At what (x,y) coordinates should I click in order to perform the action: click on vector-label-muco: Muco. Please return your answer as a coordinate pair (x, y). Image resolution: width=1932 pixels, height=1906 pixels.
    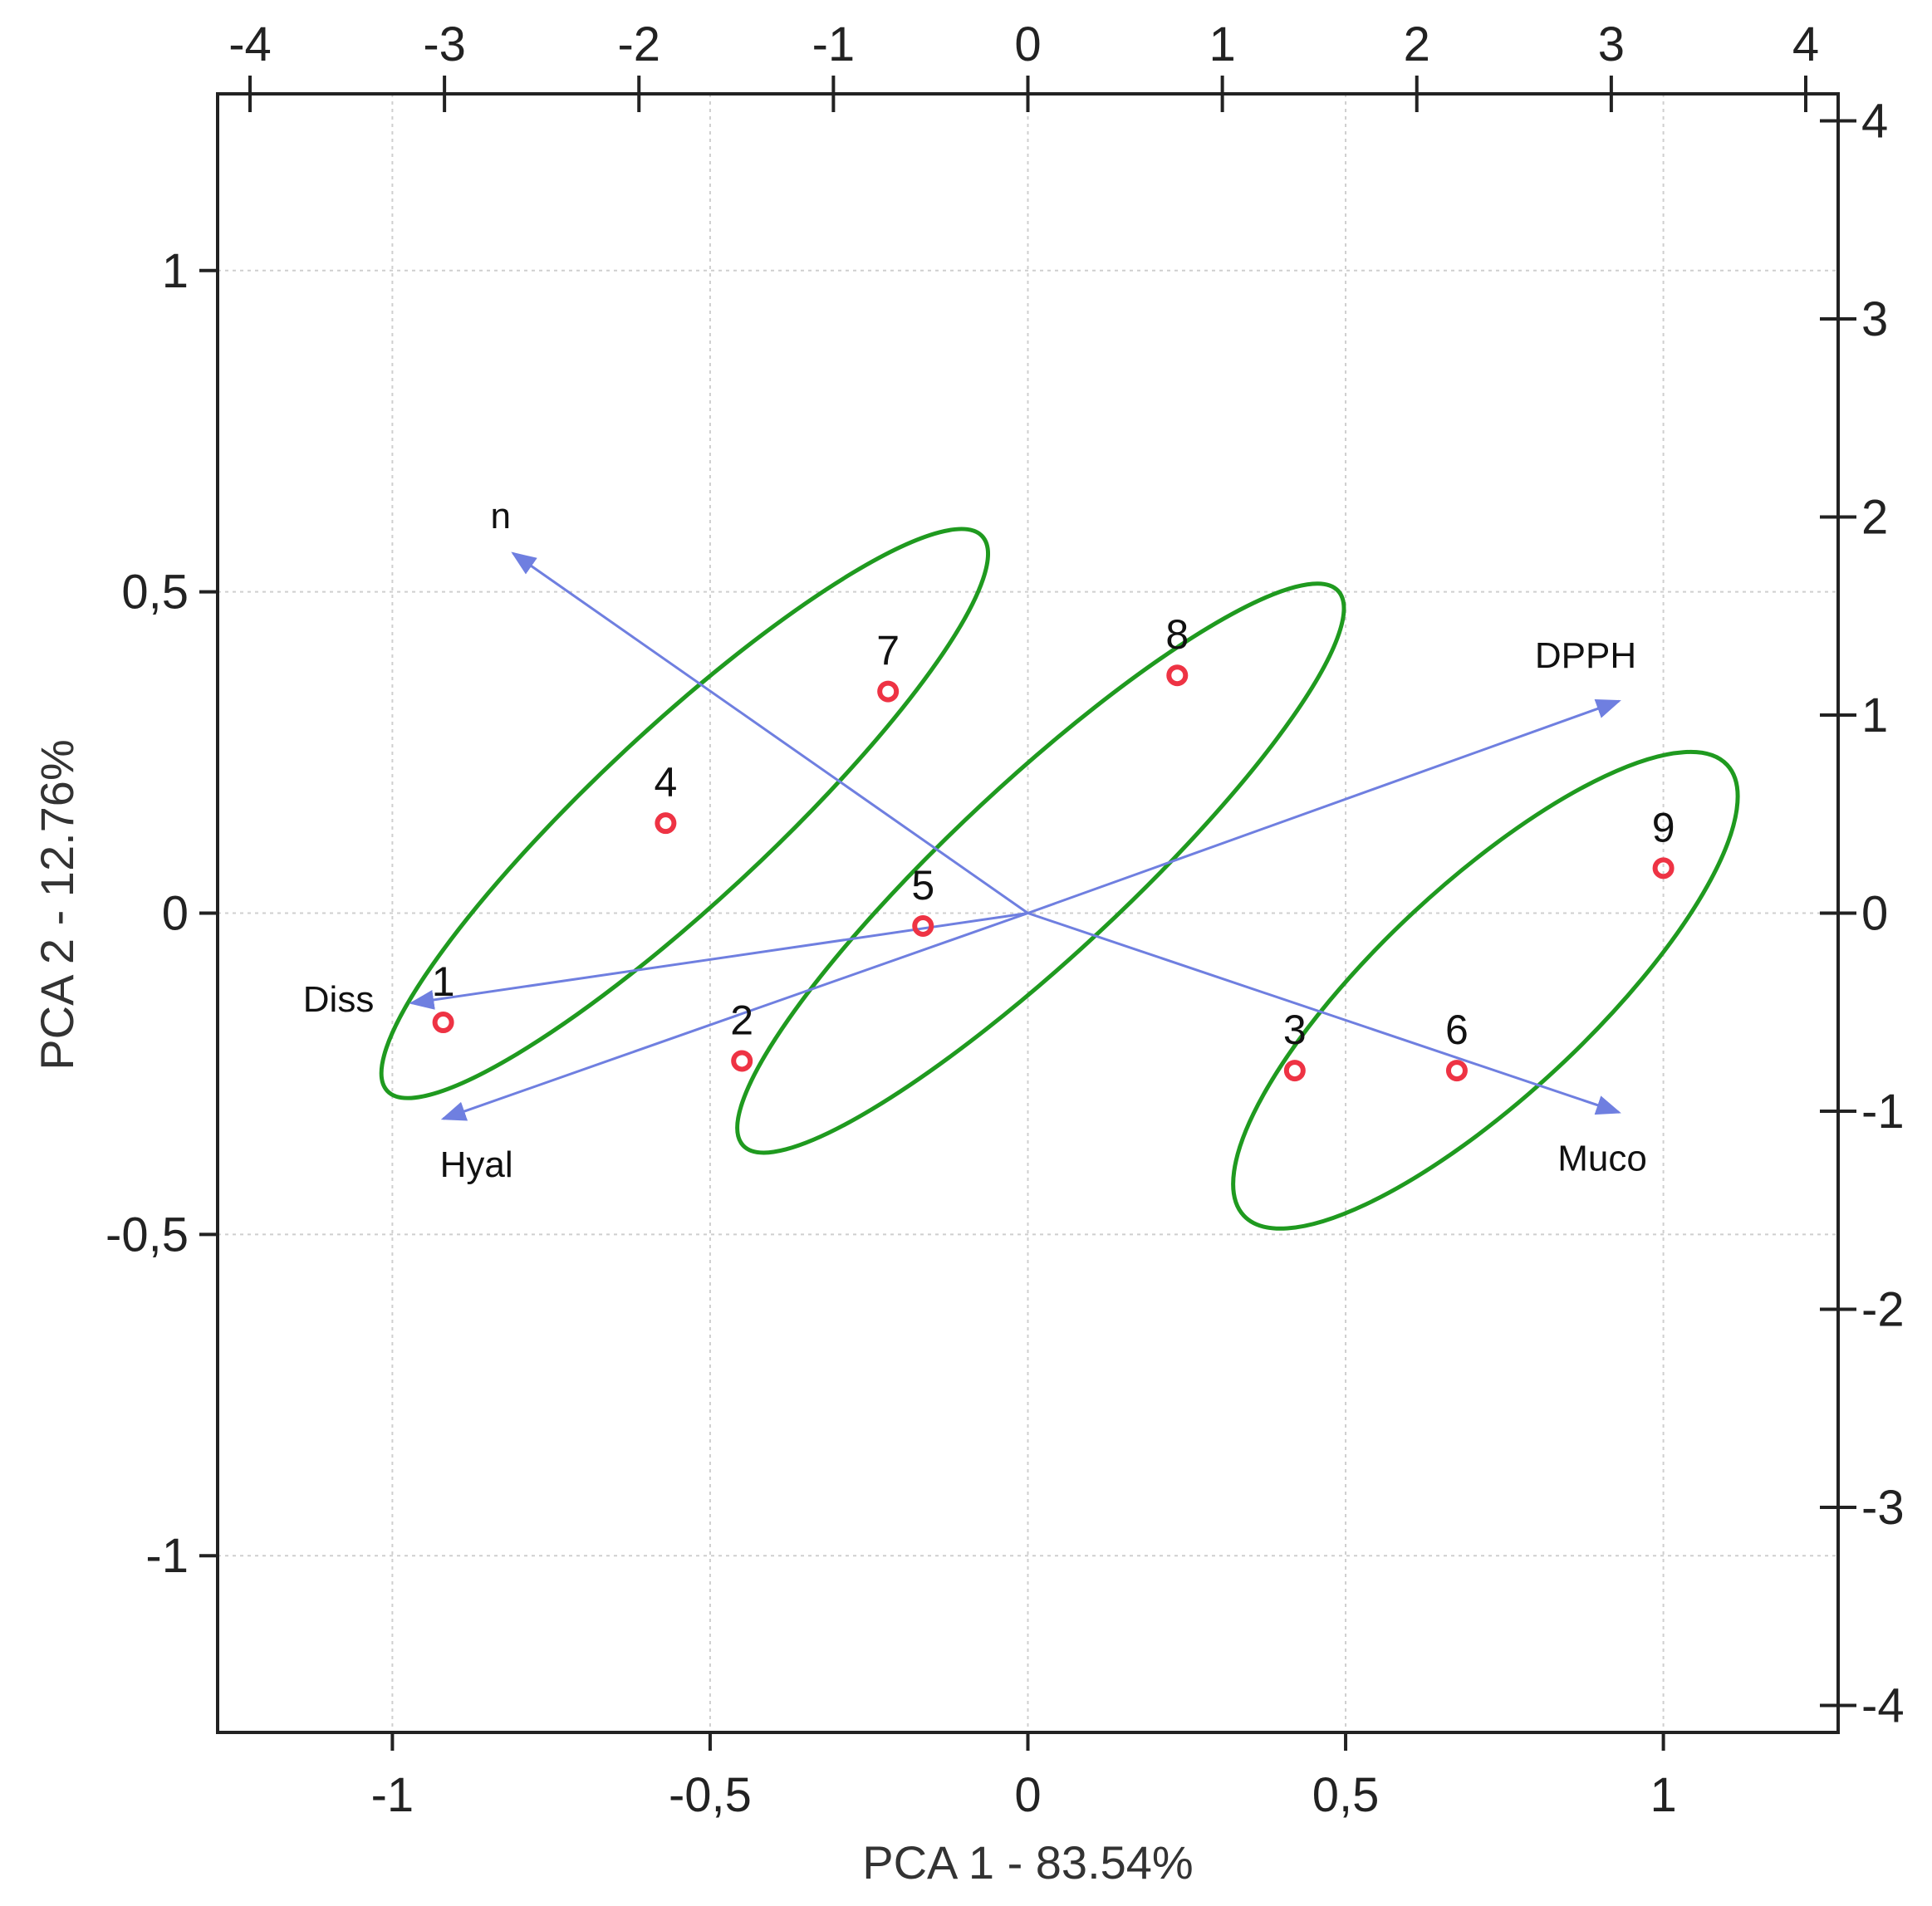
    Looking at the image, I should click on (1602, 1158).